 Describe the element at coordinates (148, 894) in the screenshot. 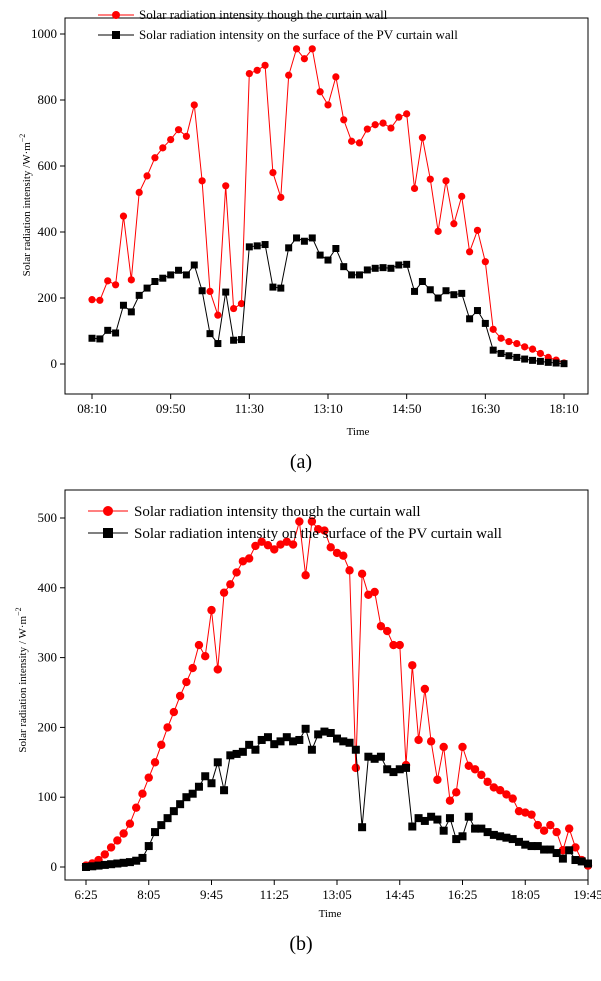

I see `x-tick-label: 8:05` at that location.